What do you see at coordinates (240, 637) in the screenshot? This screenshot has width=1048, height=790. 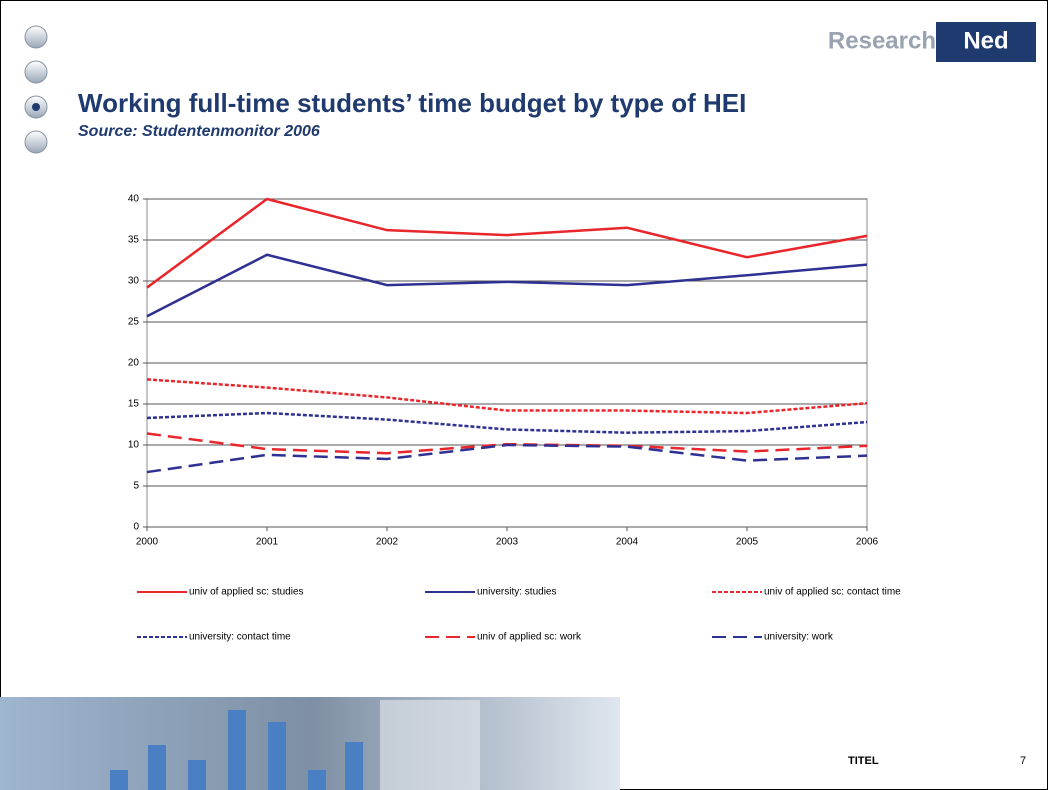 I see `legend-label: university: contact time` at bounding box center [240, 637].